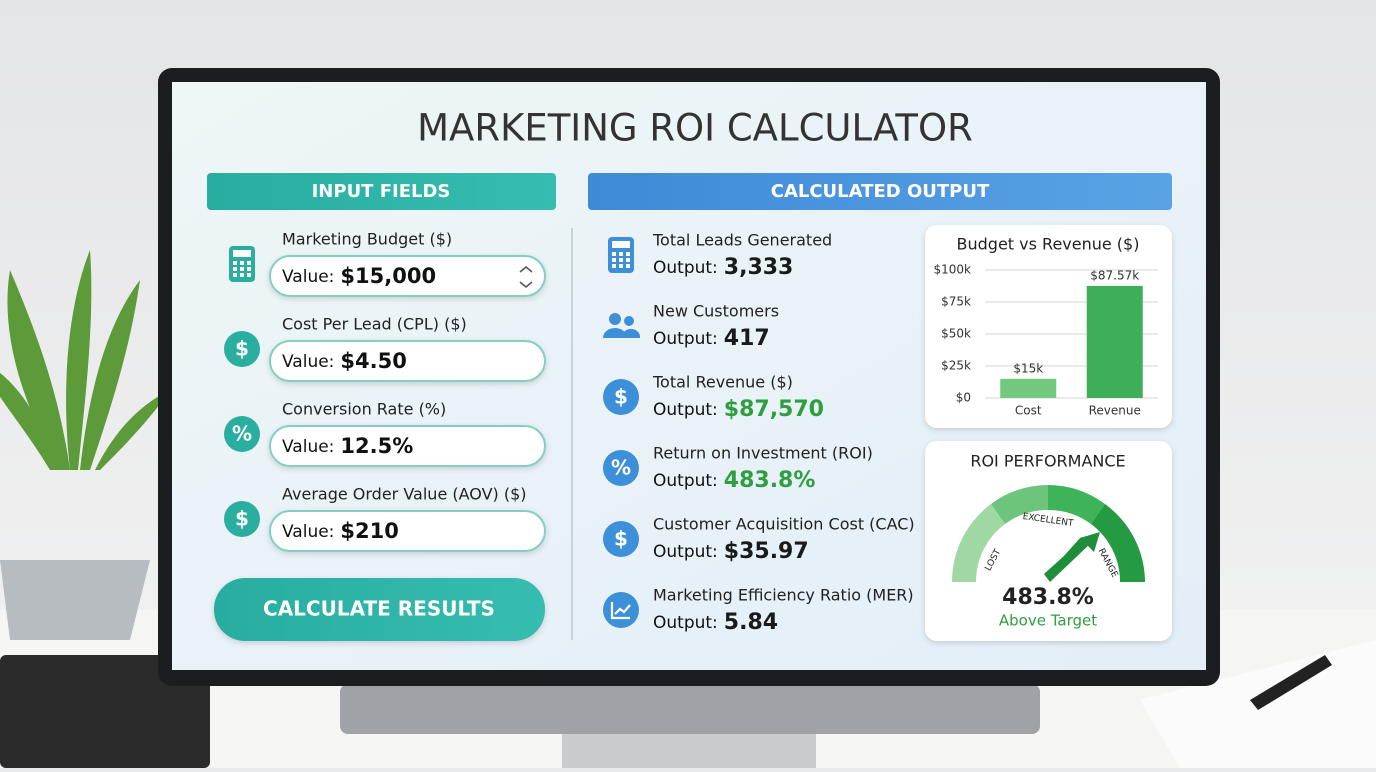  Describe the element at coordinates (774, 409) in the screenshot. I see `value-text: $87,570` at that location.